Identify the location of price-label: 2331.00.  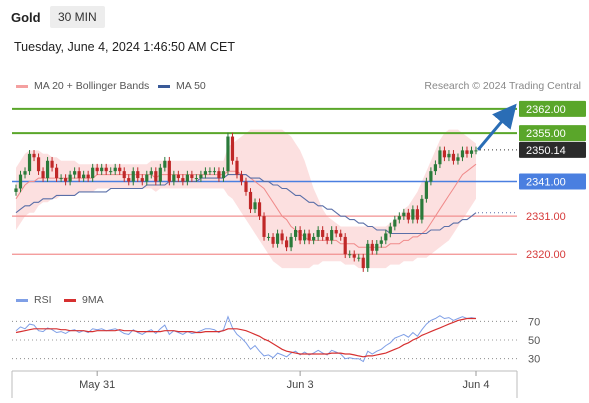
(546, 217).